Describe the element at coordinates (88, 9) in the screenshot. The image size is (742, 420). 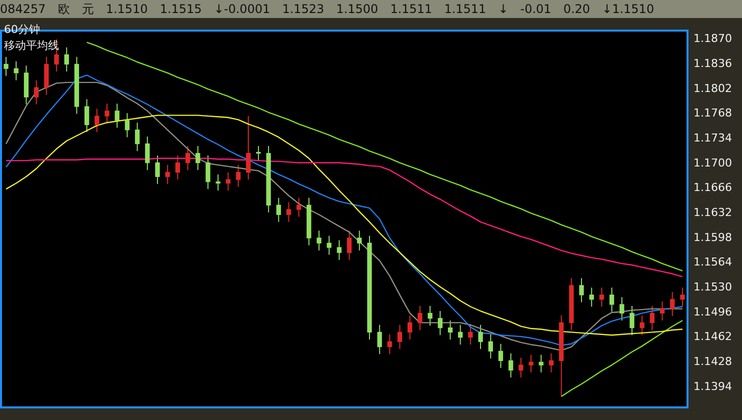
I see `text: 元` at that location.